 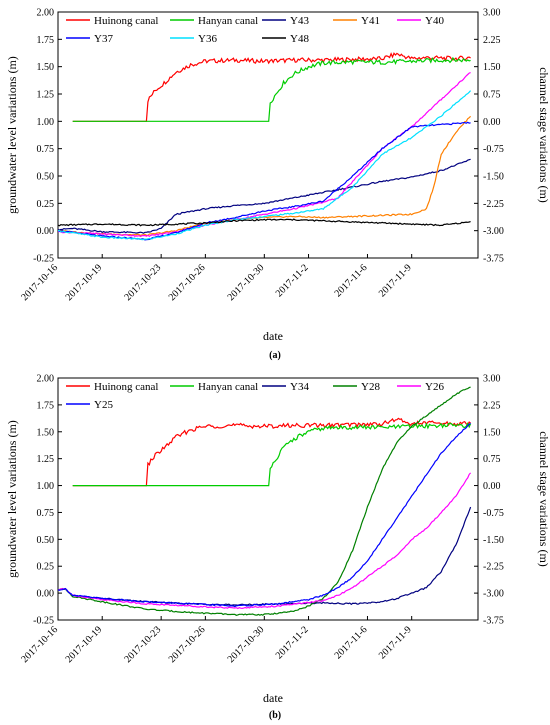 What do you see at coordinates (103, 405) in the screenshot?
I see `legend-label: Y25` at bounding box center [103, 405].